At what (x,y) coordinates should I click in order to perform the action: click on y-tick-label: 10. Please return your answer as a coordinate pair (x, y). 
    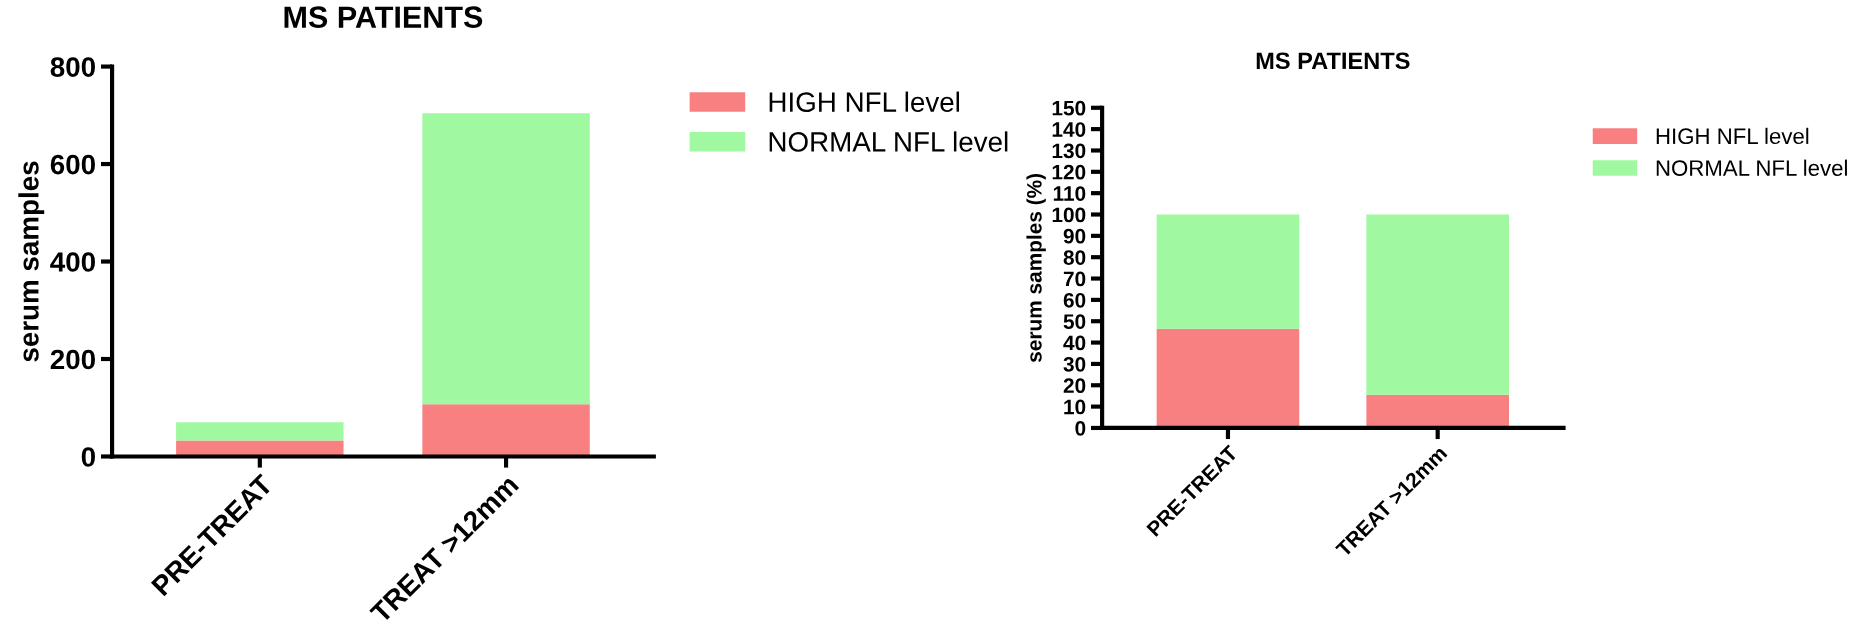
    Looking at the image, I should click on (1075, 407).